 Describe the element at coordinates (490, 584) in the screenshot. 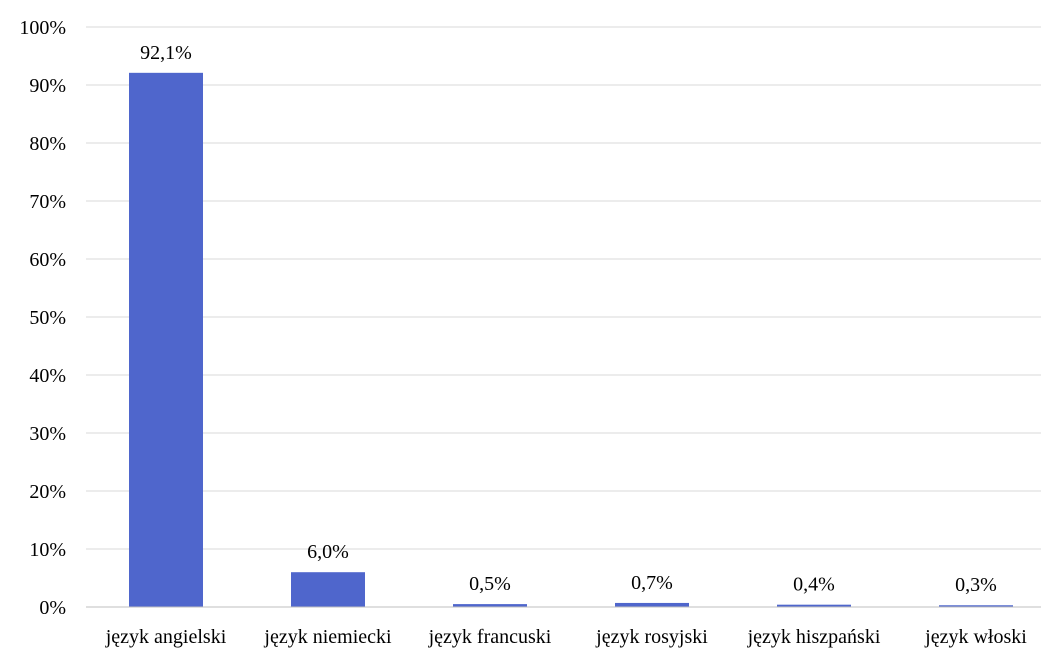

I see `data-label: 0,5%` at that location.